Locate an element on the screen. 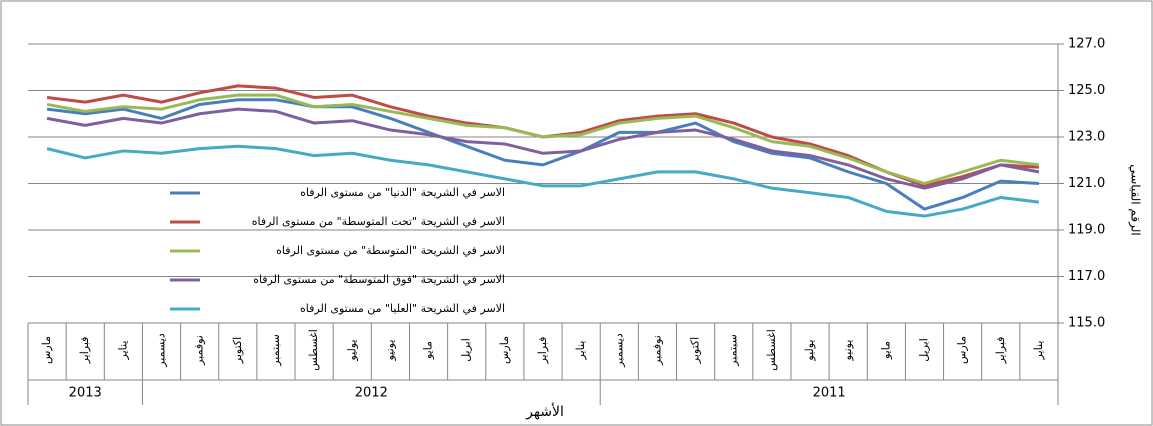 The height and width of the screenshot is (426, 1153). y-tick-label: 115.0 is located at coordinates (1086, 323).